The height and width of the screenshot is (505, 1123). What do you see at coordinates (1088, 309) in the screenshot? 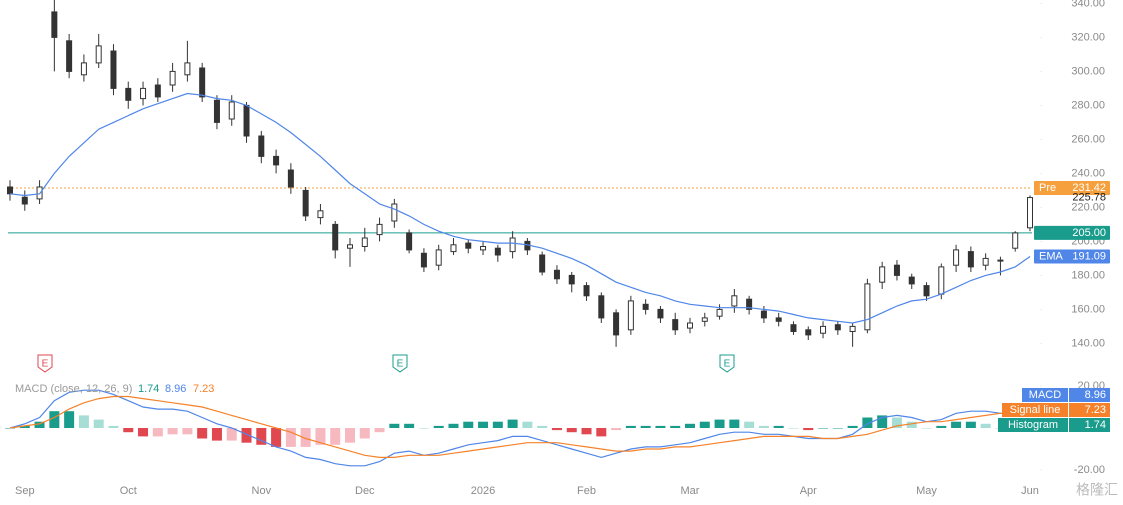
I see `y-tick-label: 160.00` at bounding box center [1088, 309].